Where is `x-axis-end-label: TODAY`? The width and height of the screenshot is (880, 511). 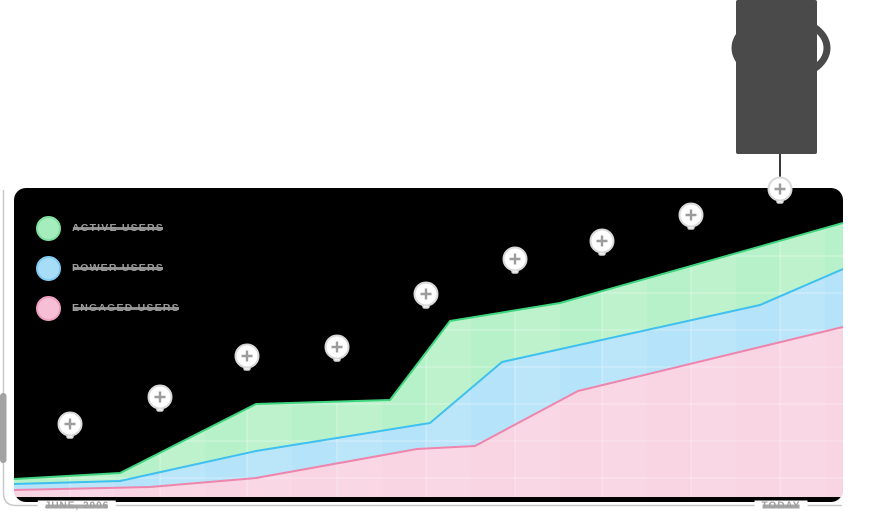
x-axis-end-label: TODAY is located at coordinates (781, 505).